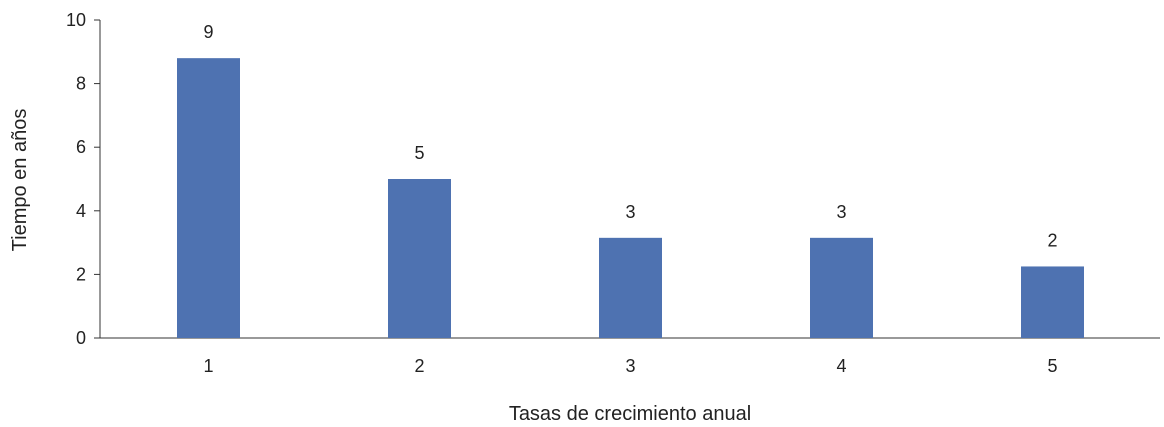 The image size is (1164, 427). Describe the element at coordinates (841, 366) in the screenshot. I see `x-tick-label: 4` at that location.